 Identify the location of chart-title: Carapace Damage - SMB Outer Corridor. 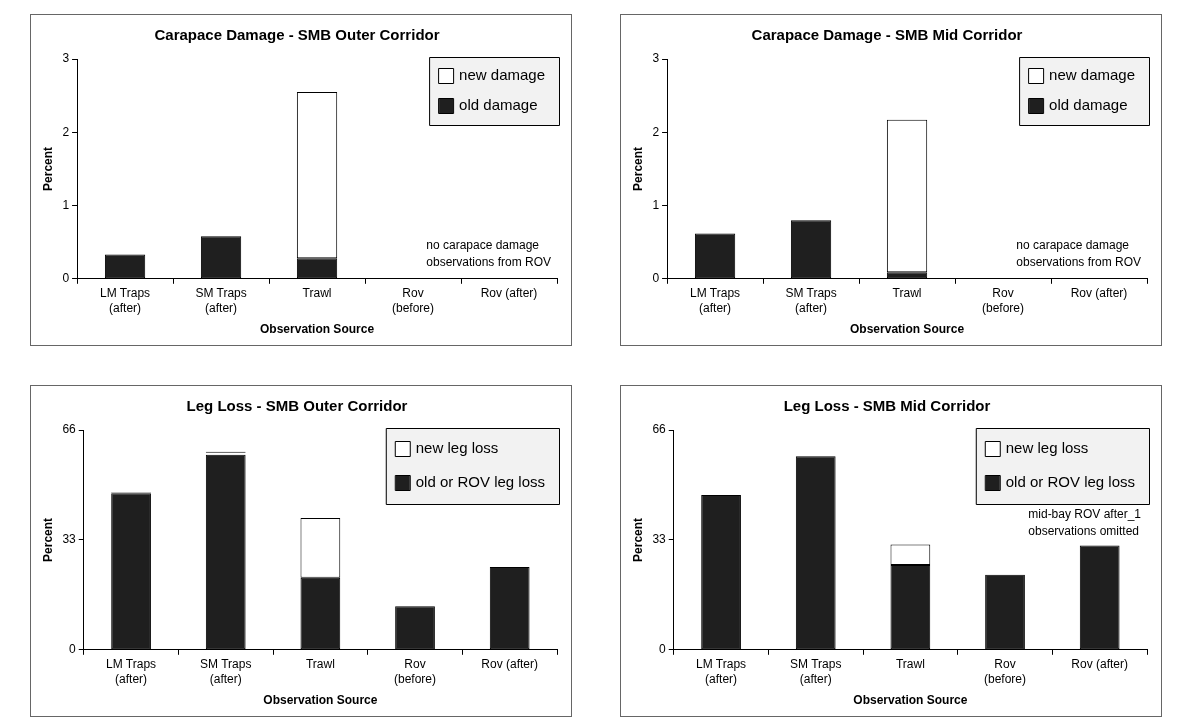
(297, 35).